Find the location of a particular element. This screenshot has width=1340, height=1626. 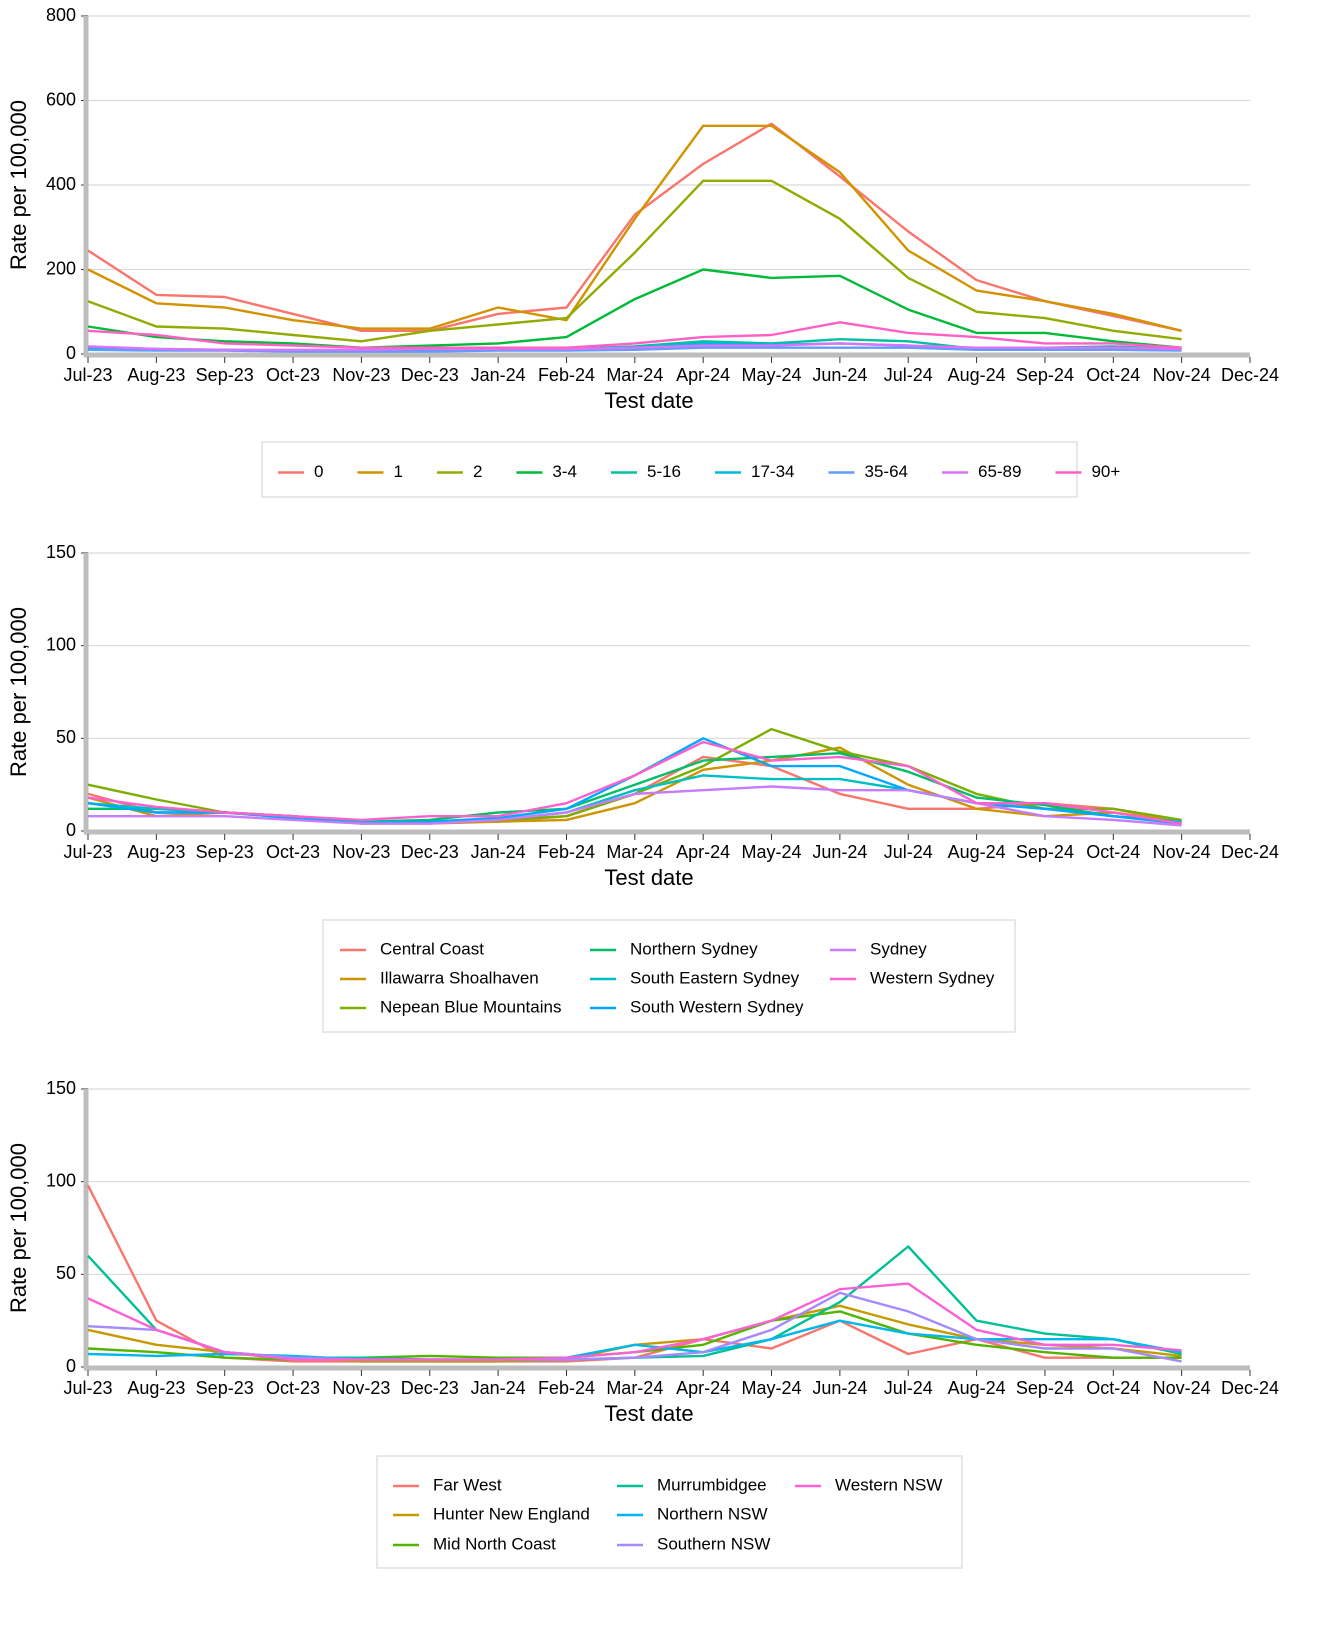

y-tick-label: 800 is located at coordinates (61, 15).